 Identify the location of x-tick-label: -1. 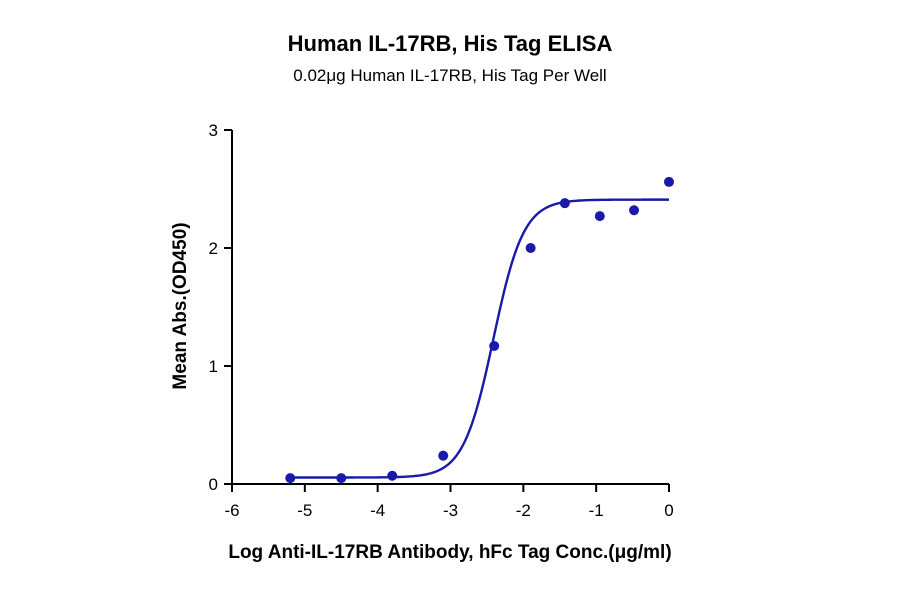
(596, 510).